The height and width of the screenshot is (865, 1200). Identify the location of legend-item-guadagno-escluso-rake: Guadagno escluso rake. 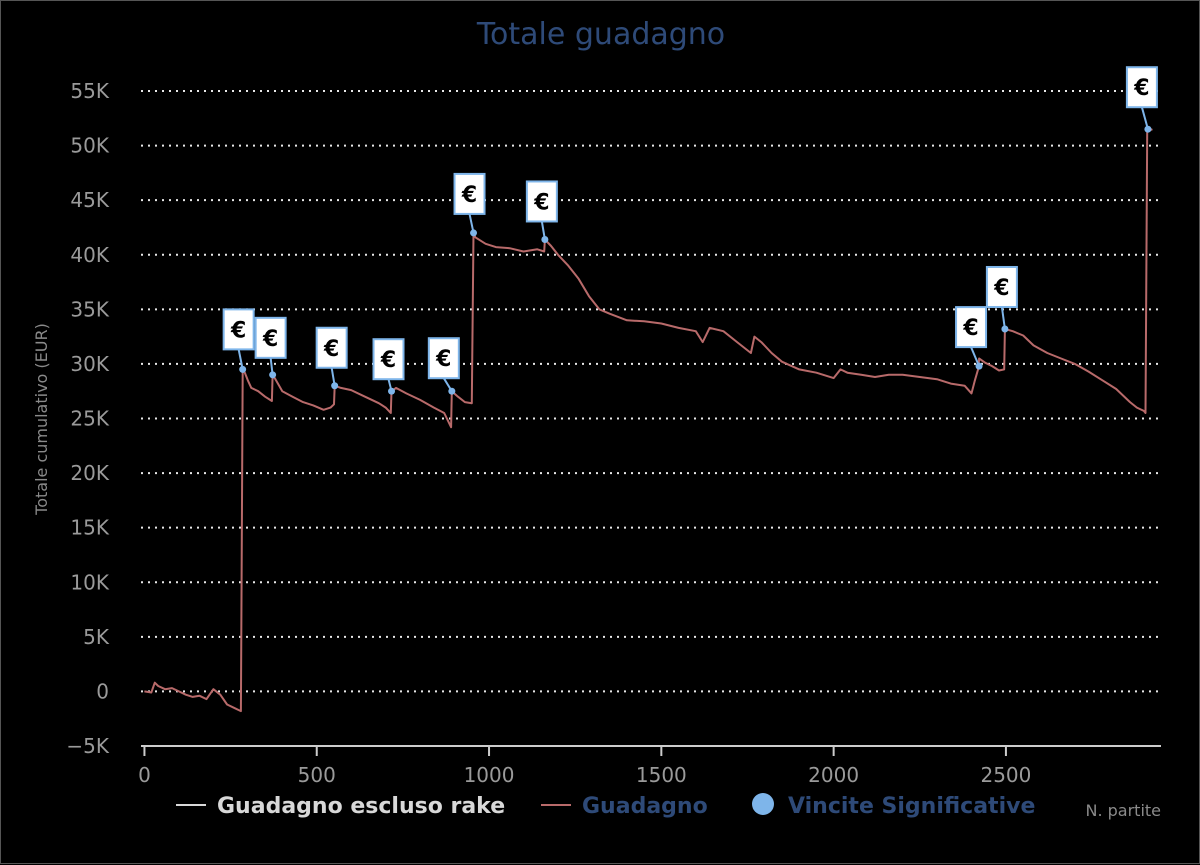
(340, 806).